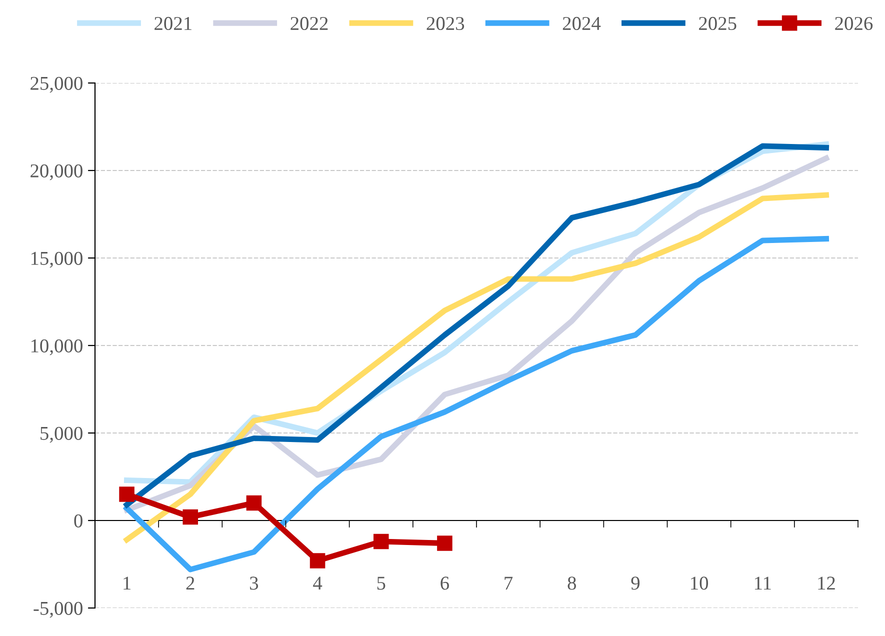 Image resolution: width=885 pixels, height=636 pixels. What do you see at coordinates (717, 23) in the screenshot?
I see `legend-label: 2025` at bounding box center [717, 23].